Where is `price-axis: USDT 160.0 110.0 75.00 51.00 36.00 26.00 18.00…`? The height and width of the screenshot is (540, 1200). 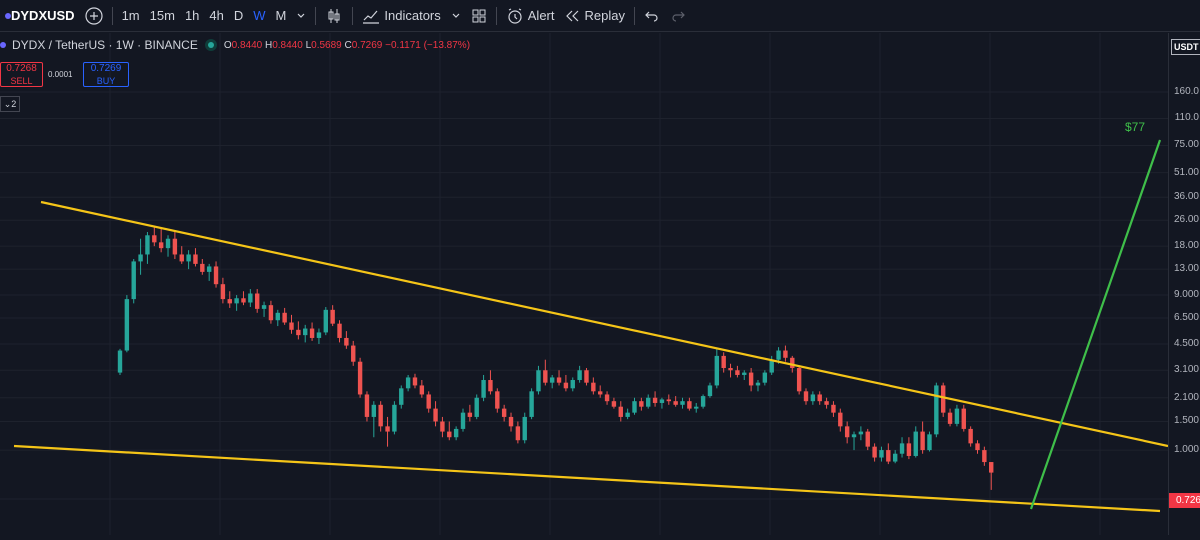
price-axis: USDT 160.0 110.0 75.00 51.00 36.00 26.00 18.00… is located at coordinates (1184, 284).